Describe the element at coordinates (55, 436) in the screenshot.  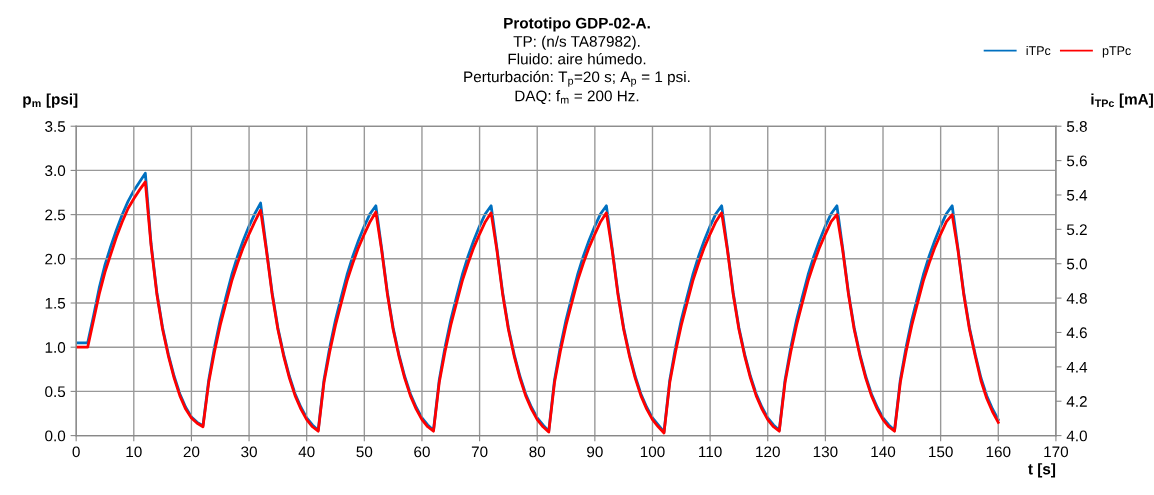
I see `y-tick-label: 0.0` at that location.